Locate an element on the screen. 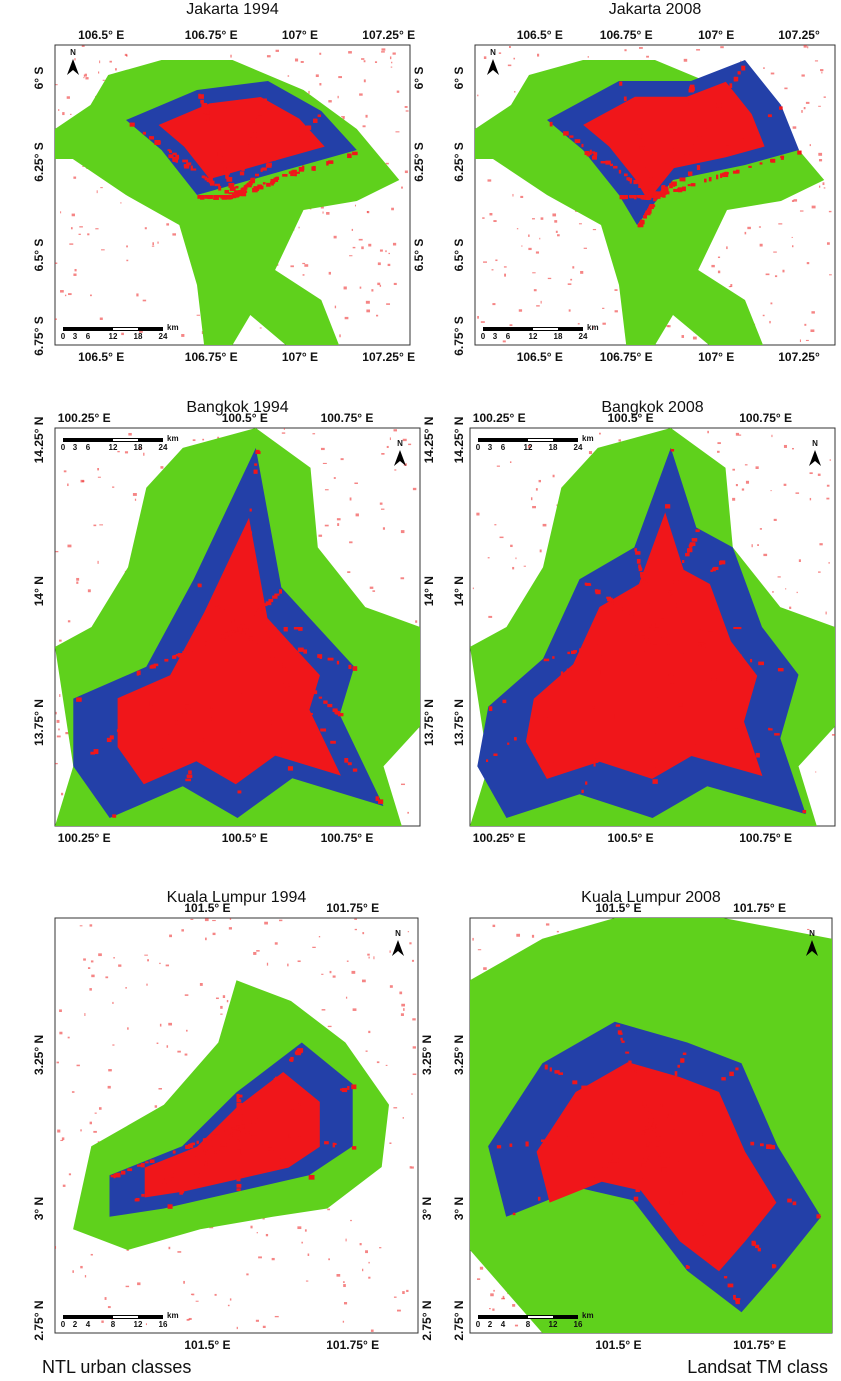 This screenshot has height=1381, width=841. right-tick-label: 14.25° N is located at coordinates (429, 440).